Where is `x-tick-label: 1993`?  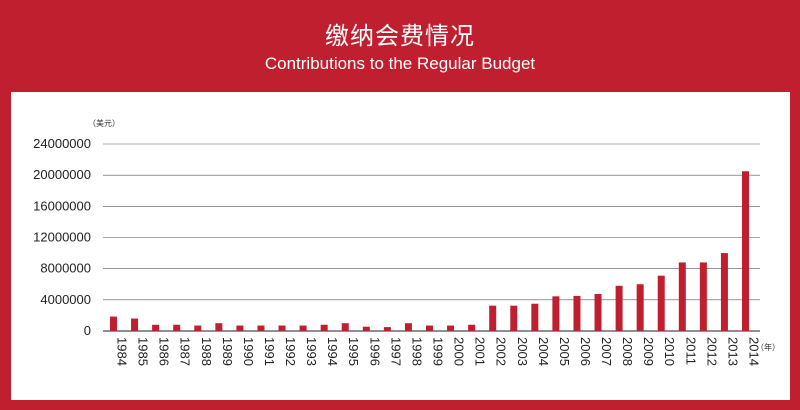
x-tick-label: 1993 is located at coordinates (311, 351).